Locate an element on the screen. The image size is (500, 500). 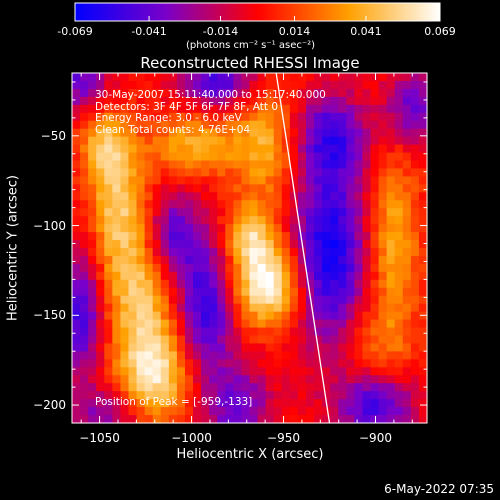
y-tick-label: −150 is located at coordinates (49, 315).